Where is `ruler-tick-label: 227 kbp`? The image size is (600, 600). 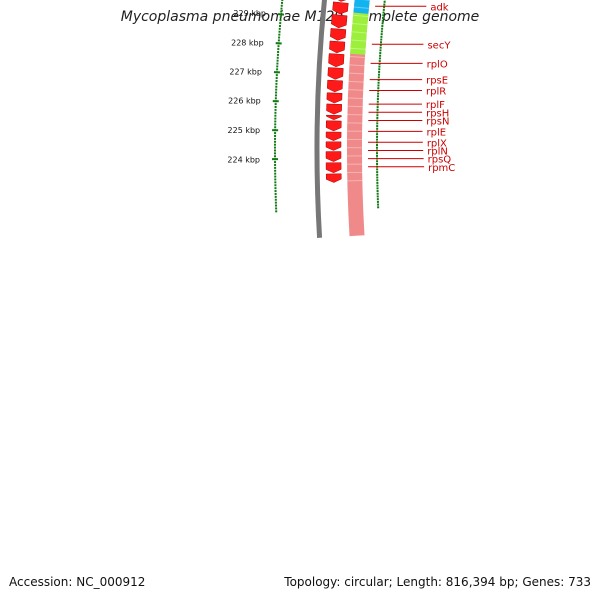
ruler-tick-label: 227 kbp is located at coordinates (245, 71).